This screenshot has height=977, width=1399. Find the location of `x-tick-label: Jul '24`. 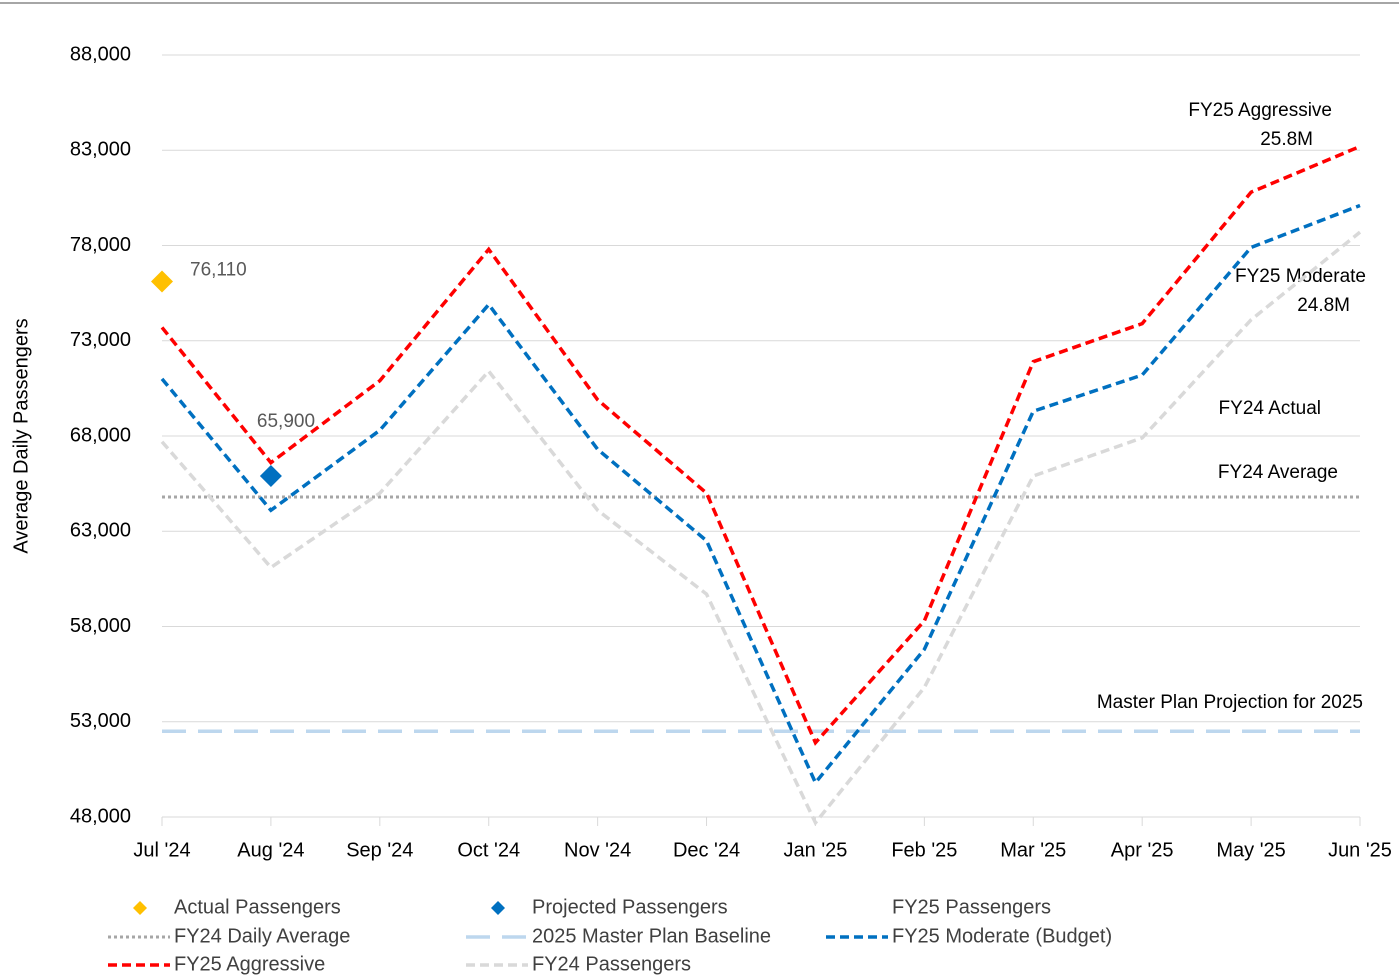

x-tick-label: Jul '24 is located at coordinates (161, 850).